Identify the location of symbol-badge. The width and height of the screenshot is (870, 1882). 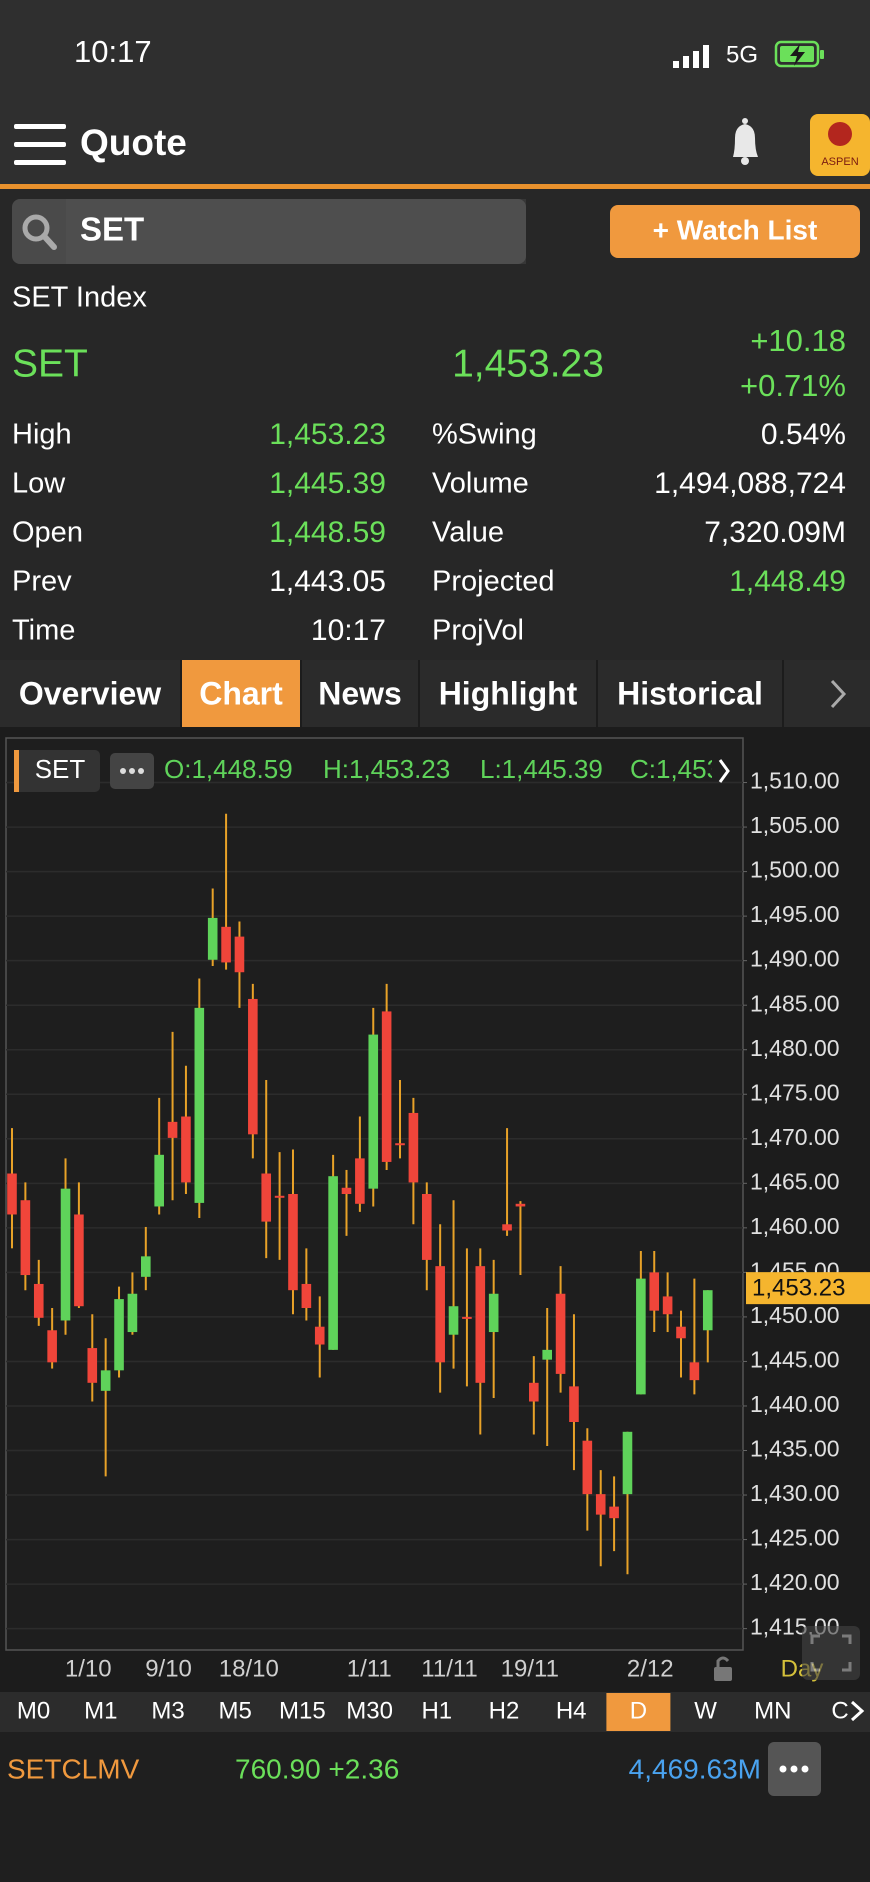
(57, 771).